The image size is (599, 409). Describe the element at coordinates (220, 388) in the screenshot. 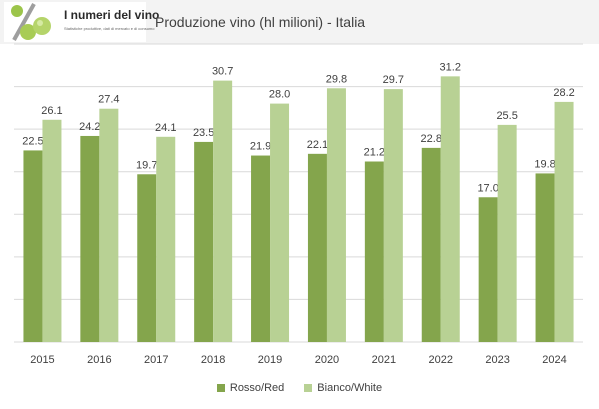

I see `legend-swatch-rosso` at that location.